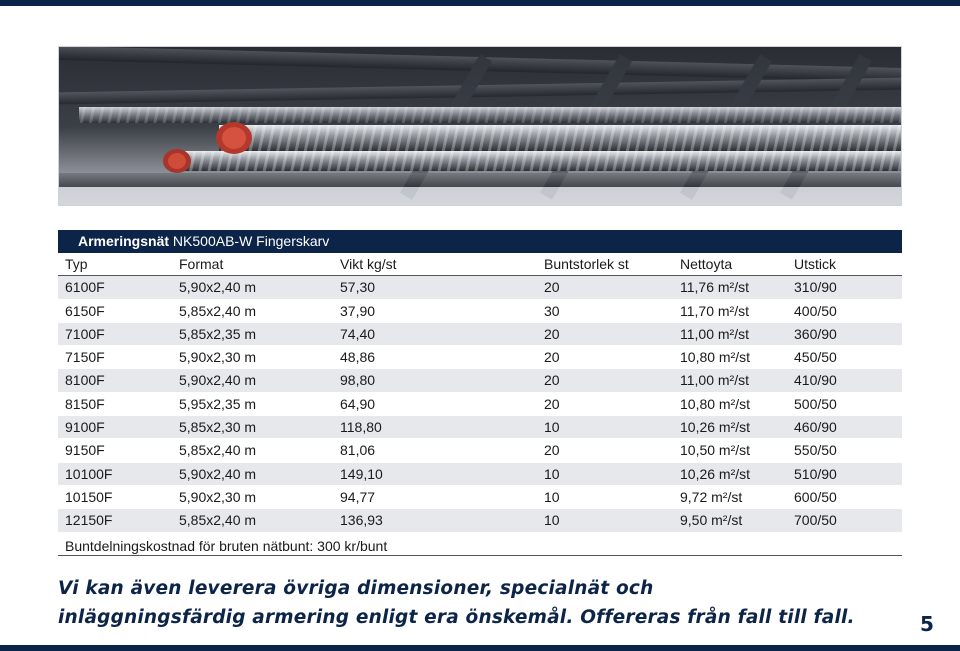 This screenshot has width=960, height=651. What do you see at coordinates (815, 380) in the screenshot?
I see `cell-utstick: 410/90` at bounding box center [815, 380].